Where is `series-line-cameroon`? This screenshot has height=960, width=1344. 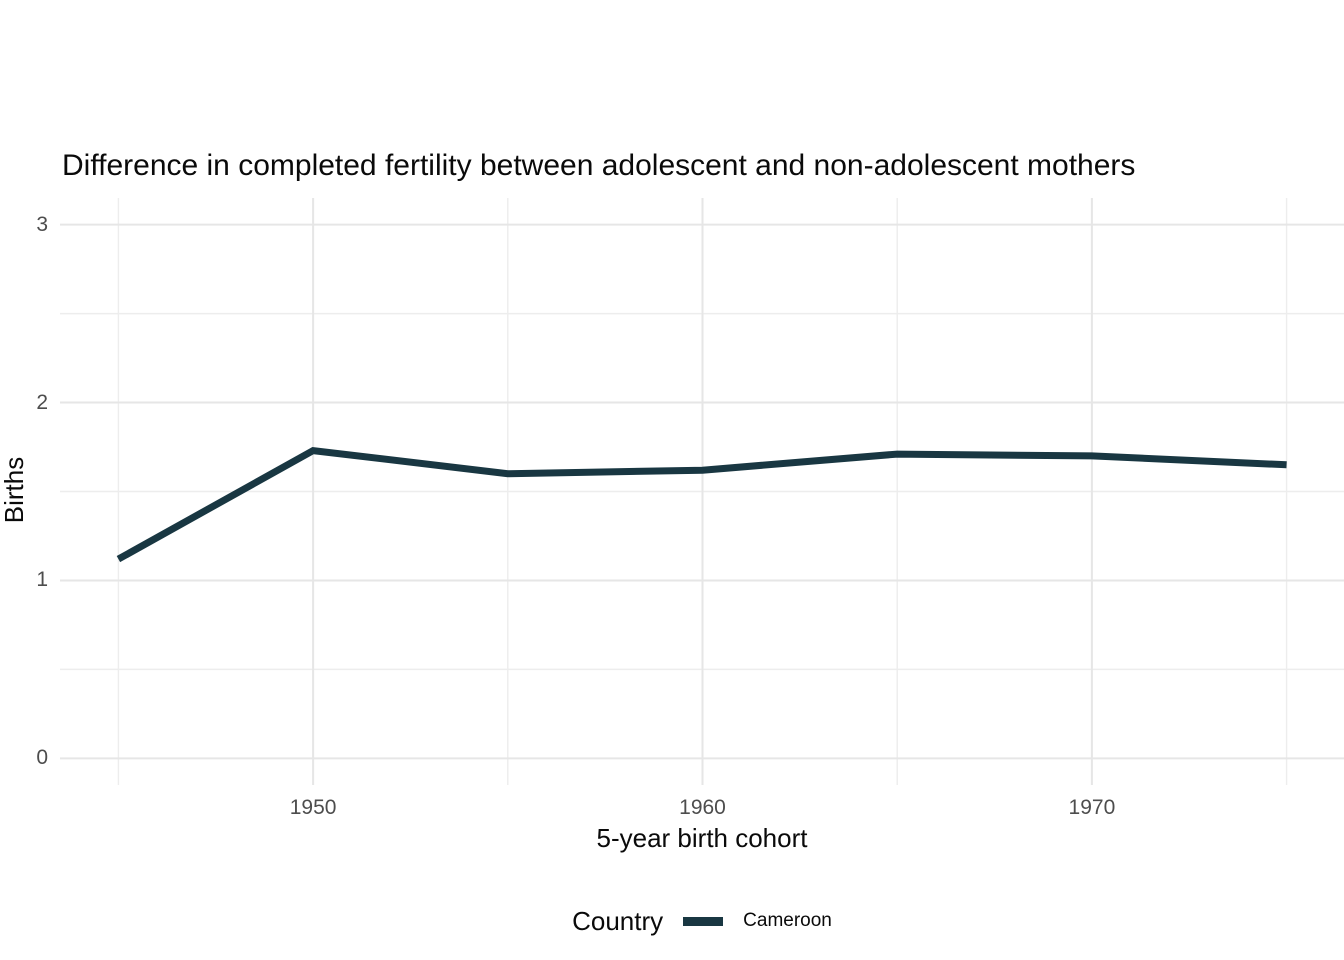
series-line-cameroon is located at coordinates (701, 504).